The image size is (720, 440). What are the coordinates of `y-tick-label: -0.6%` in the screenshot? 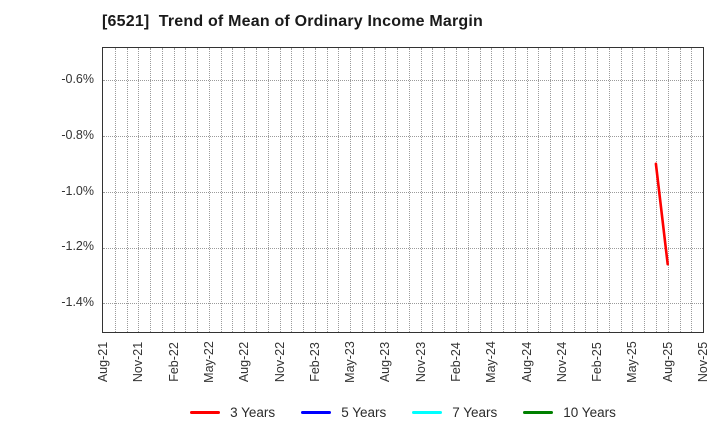 It's located at (77, 79).